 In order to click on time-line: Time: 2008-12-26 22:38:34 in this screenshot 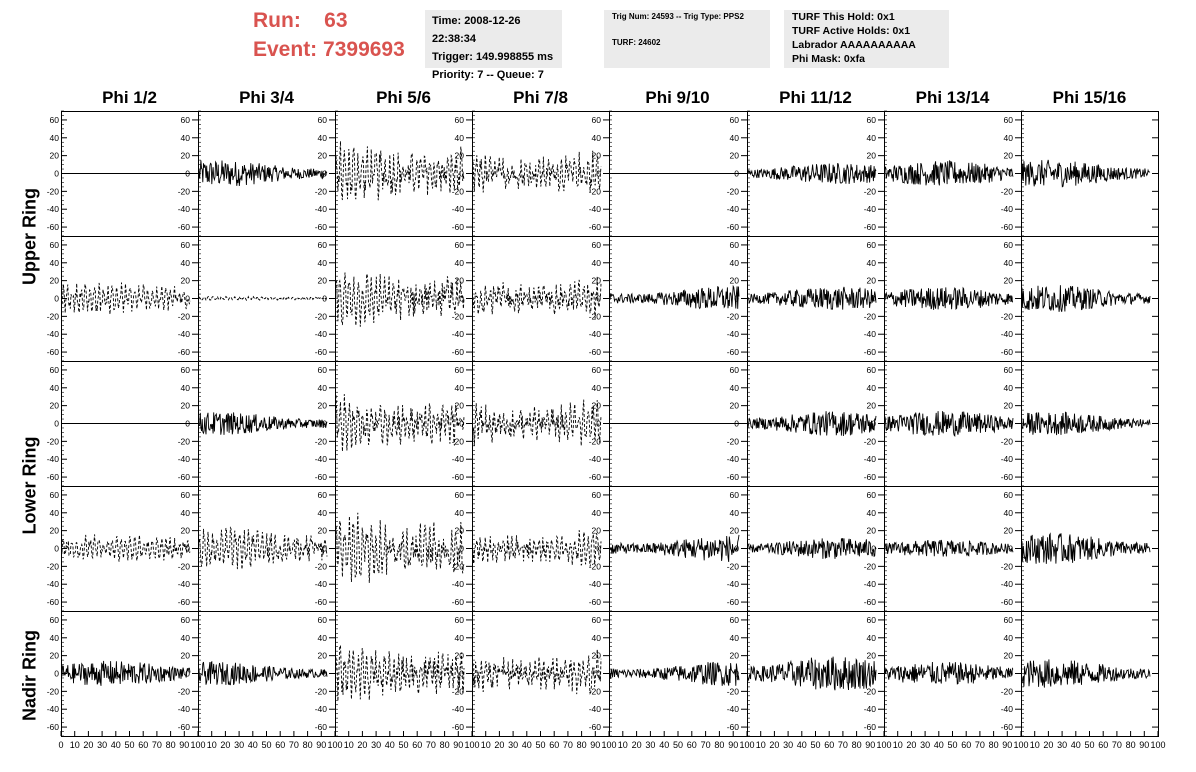, I will do `click(476, 30)`.